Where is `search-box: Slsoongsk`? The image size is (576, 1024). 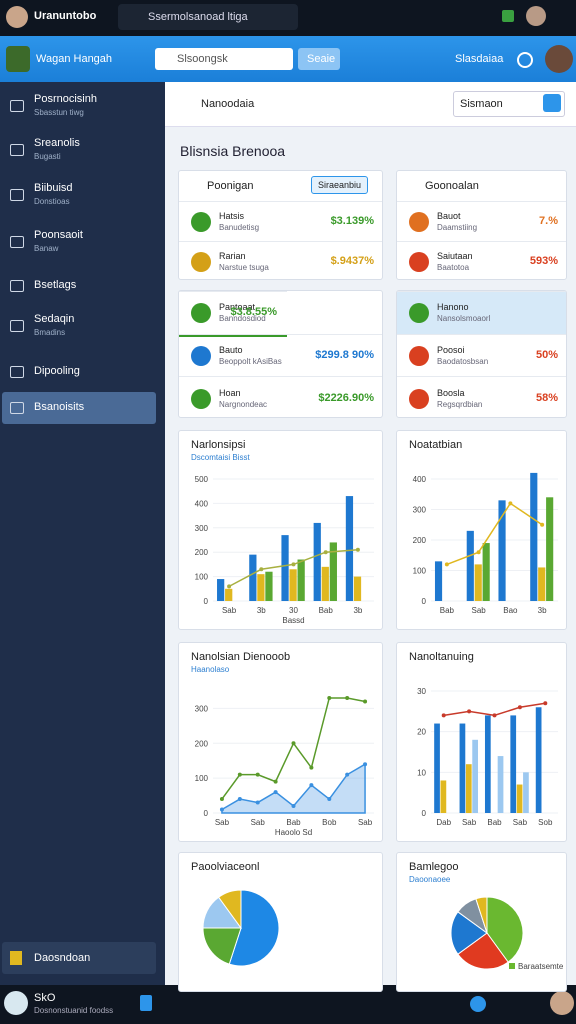
search-box: Slsoongsk is located at coordinates (224, 59).